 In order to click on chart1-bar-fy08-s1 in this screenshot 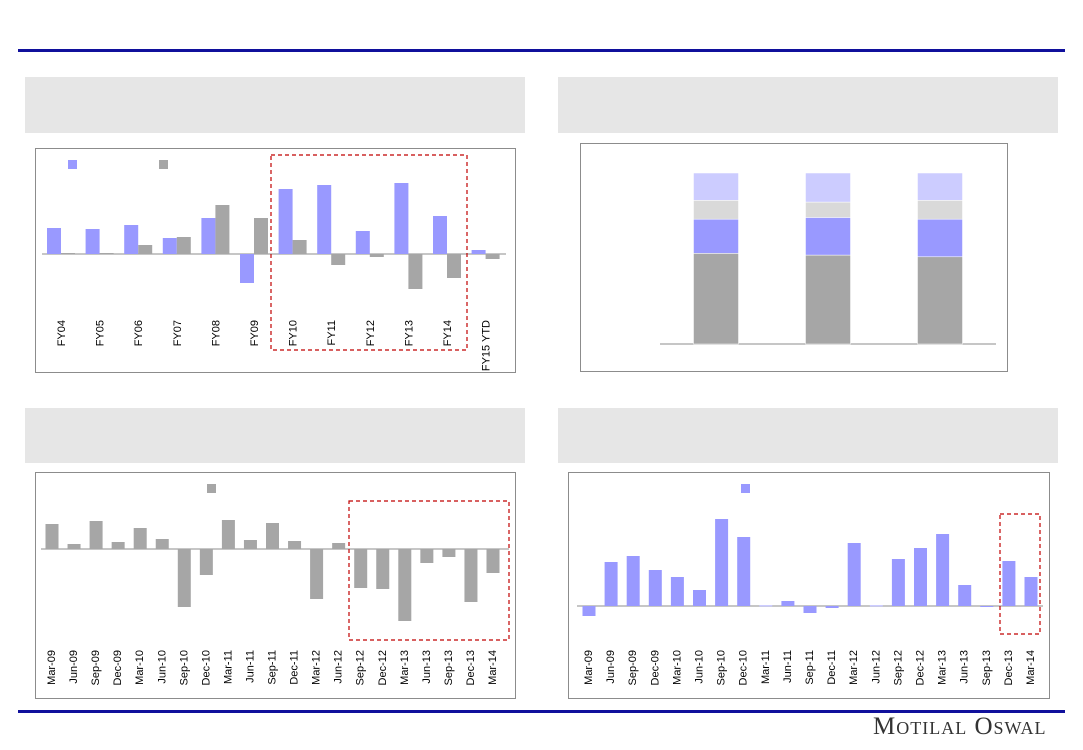, I will do `click(208, 236)`.